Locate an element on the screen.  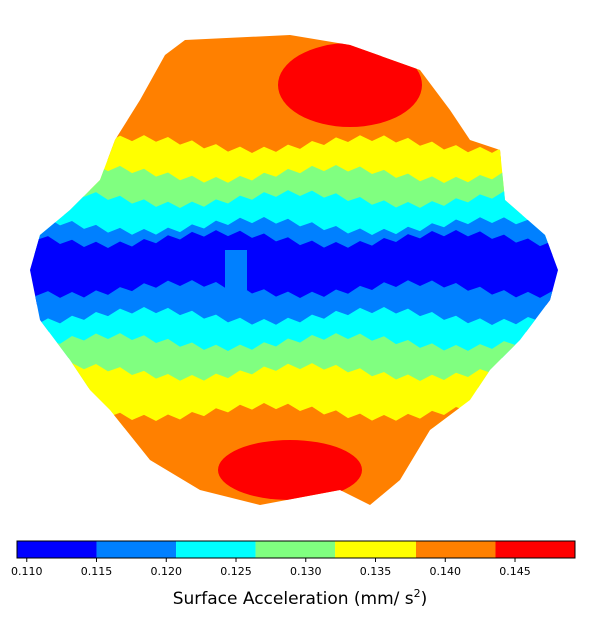
axis-label: Surface Acceleration (mm/ s2) is located at coordinates (300, 598).